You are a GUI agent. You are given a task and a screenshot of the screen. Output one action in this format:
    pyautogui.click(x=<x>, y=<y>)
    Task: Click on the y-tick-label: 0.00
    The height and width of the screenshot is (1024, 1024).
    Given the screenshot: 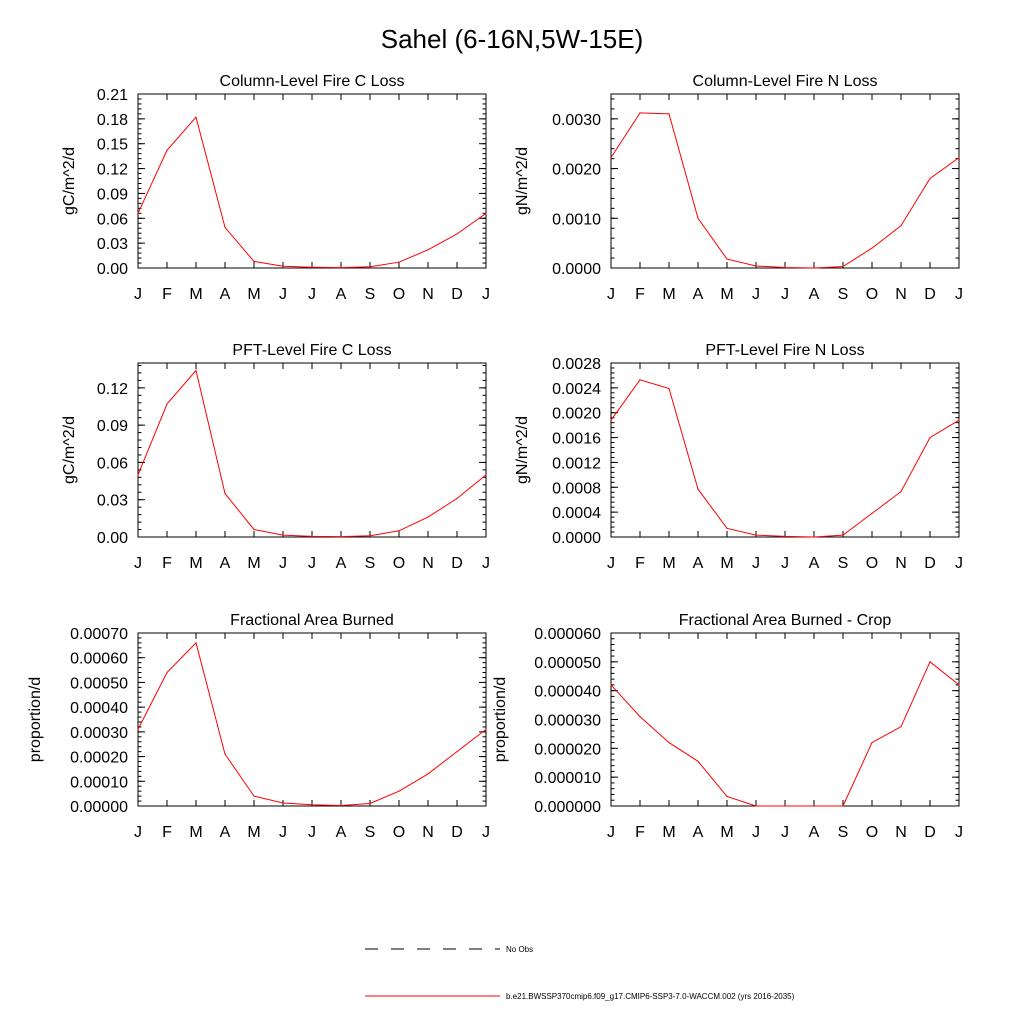 What is the action you would take?
    pyautogui.click(x=112, y=538)
    